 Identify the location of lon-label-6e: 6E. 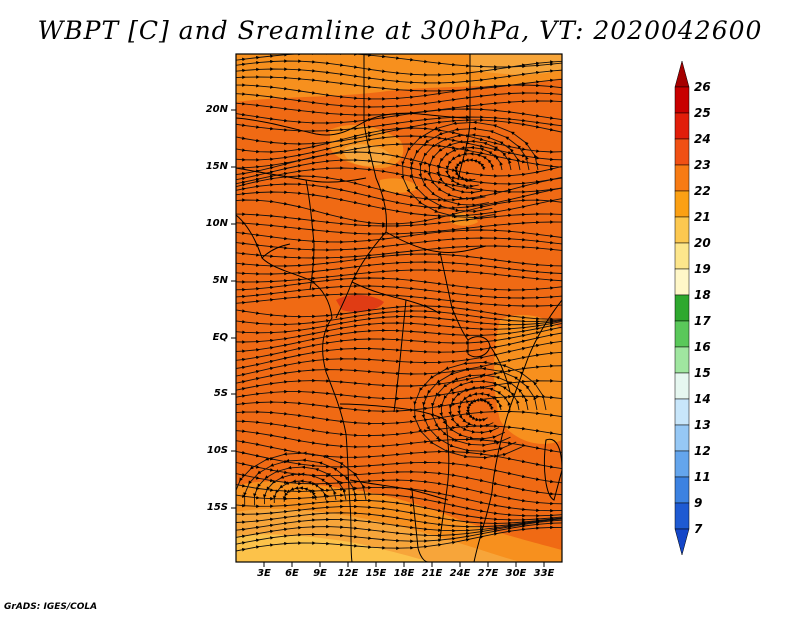
(292, 573).